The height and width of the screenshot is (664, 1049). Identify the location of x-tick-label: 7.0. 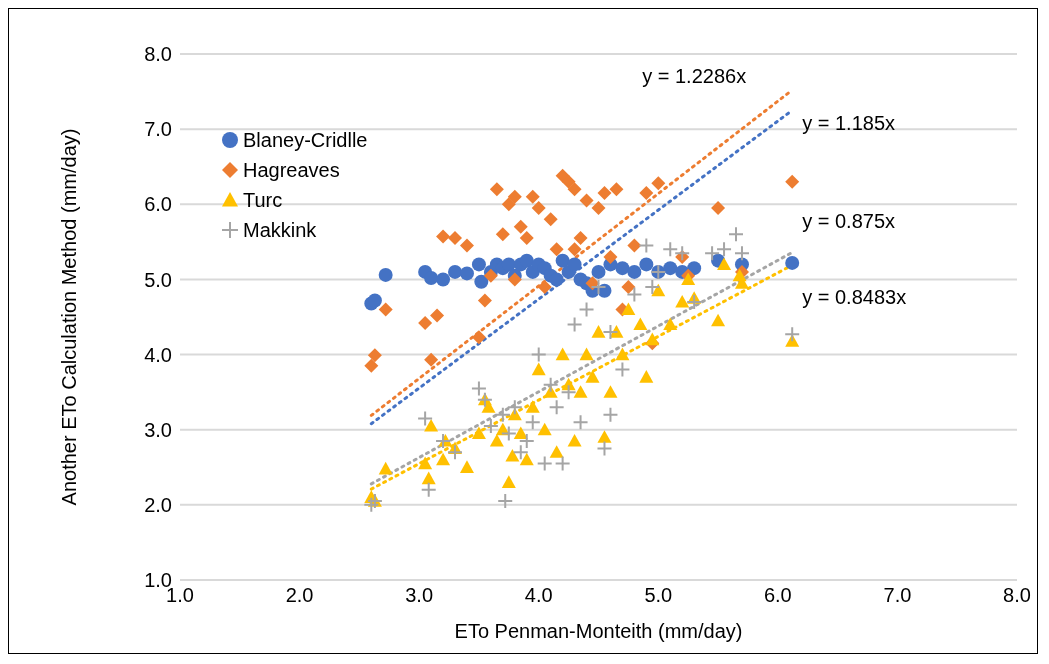
(897, 595).